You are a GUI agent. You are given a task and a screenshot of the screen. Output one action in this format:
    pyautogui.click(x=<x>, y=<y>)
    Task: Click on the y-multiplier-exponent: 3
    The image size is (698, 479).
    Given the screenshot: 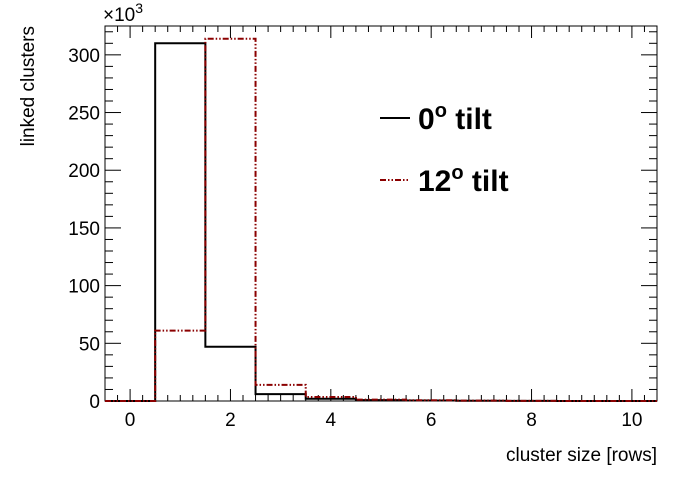 What is the action you would take?
    pyautogui.click(x=139, y=8)
    